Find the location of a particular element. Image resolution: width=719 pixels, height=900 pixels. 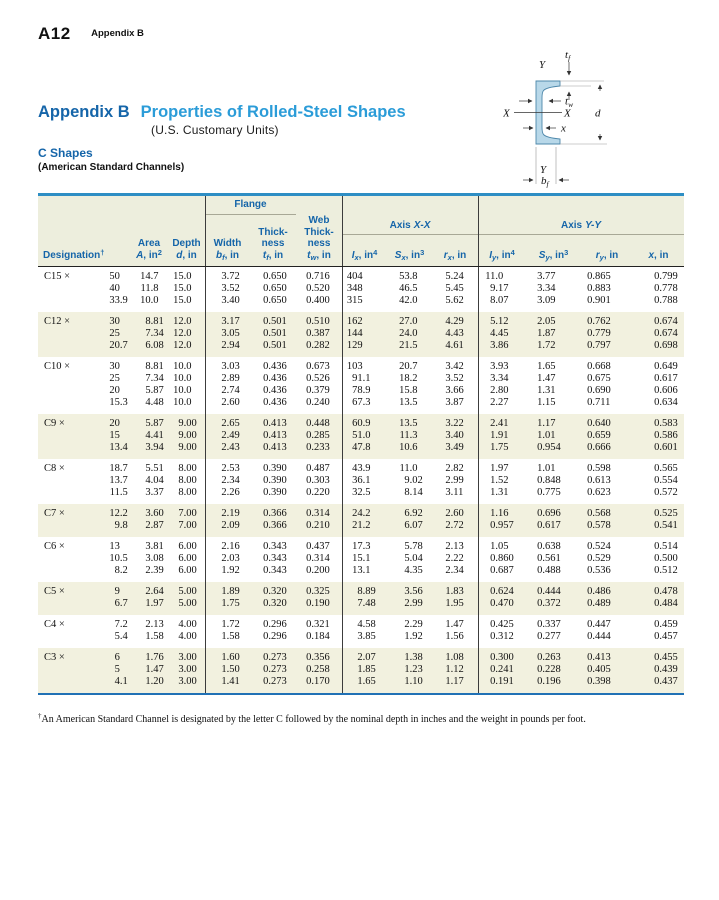

axis-x-right-label: X is located at coordinates (567, 114).